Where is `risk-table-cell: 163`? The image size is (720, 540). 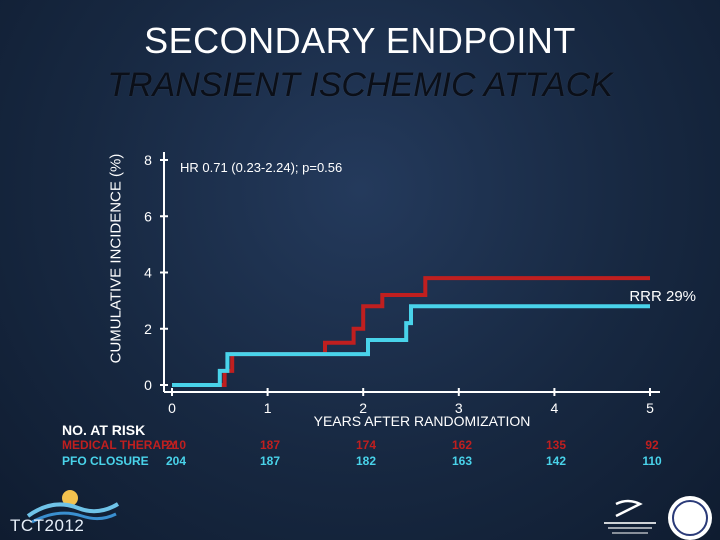 risk-table-cell: 163 is located at coordinates (462, 461).